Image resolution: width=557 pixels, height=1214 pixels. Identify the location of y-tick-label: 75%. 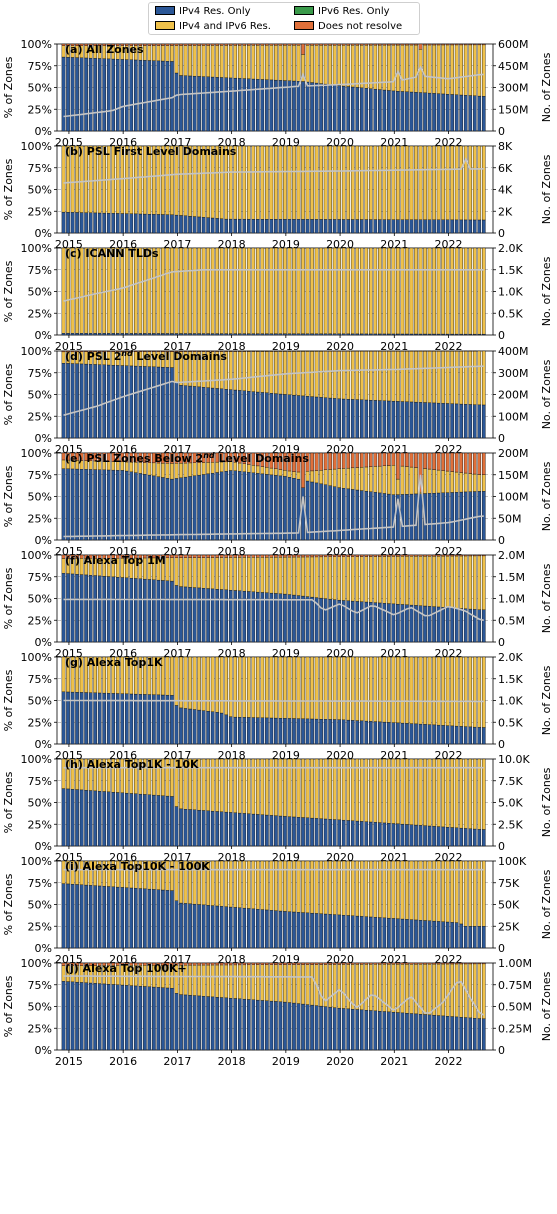
(40, 168).